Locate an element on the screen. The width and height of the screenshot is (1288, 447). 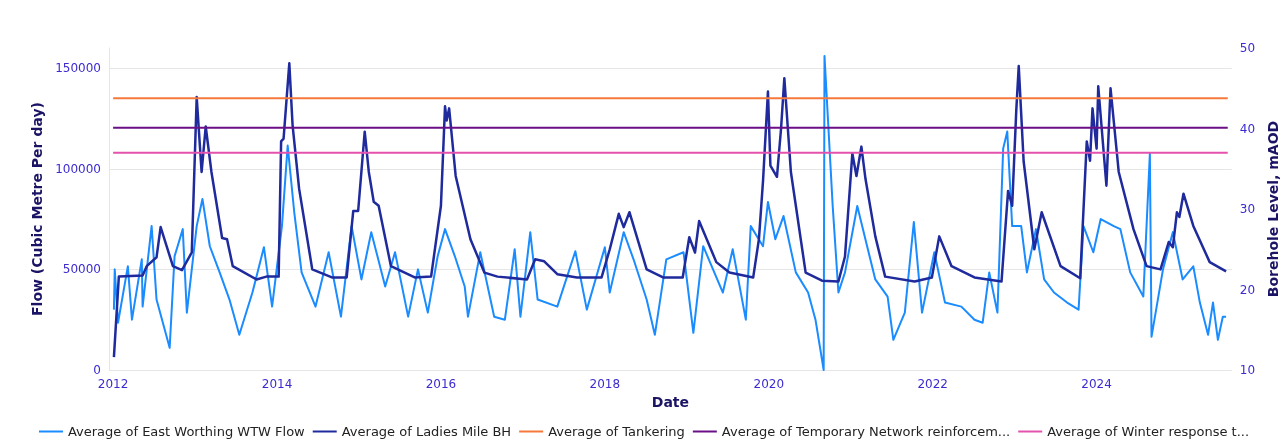
legend-label: Average of Tankering is located at coordinates (616, 431).